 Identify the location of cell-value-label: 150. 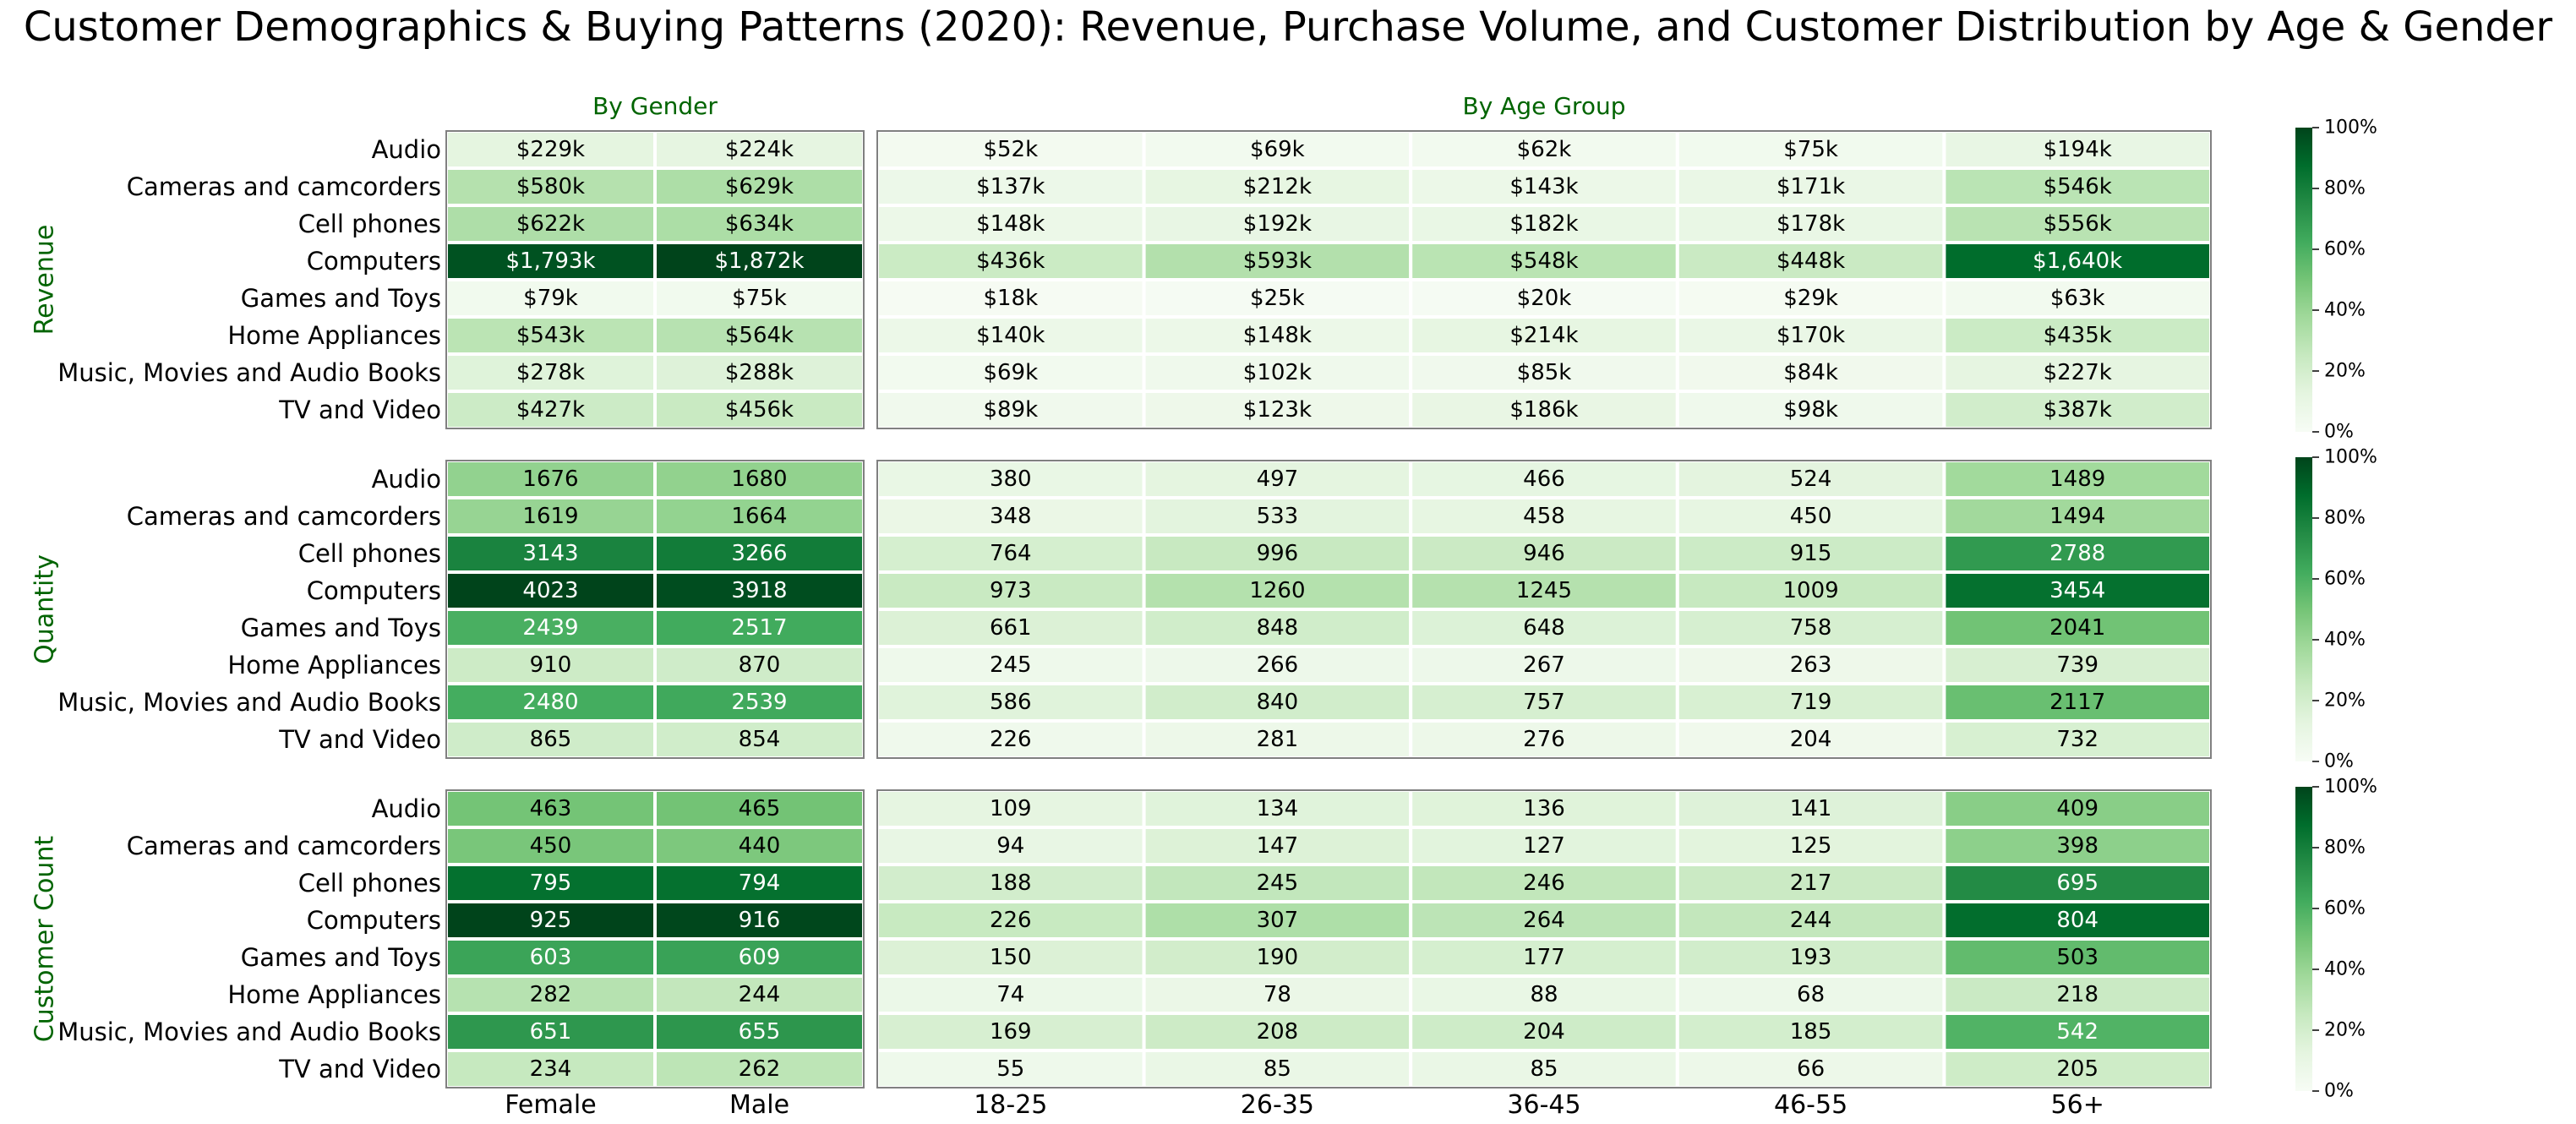
(1011, 958).